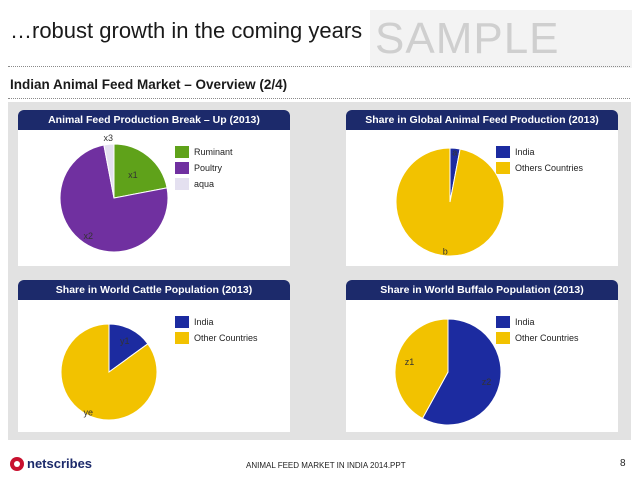  I want to click on pie-data-label: x3, so click(109, 138).